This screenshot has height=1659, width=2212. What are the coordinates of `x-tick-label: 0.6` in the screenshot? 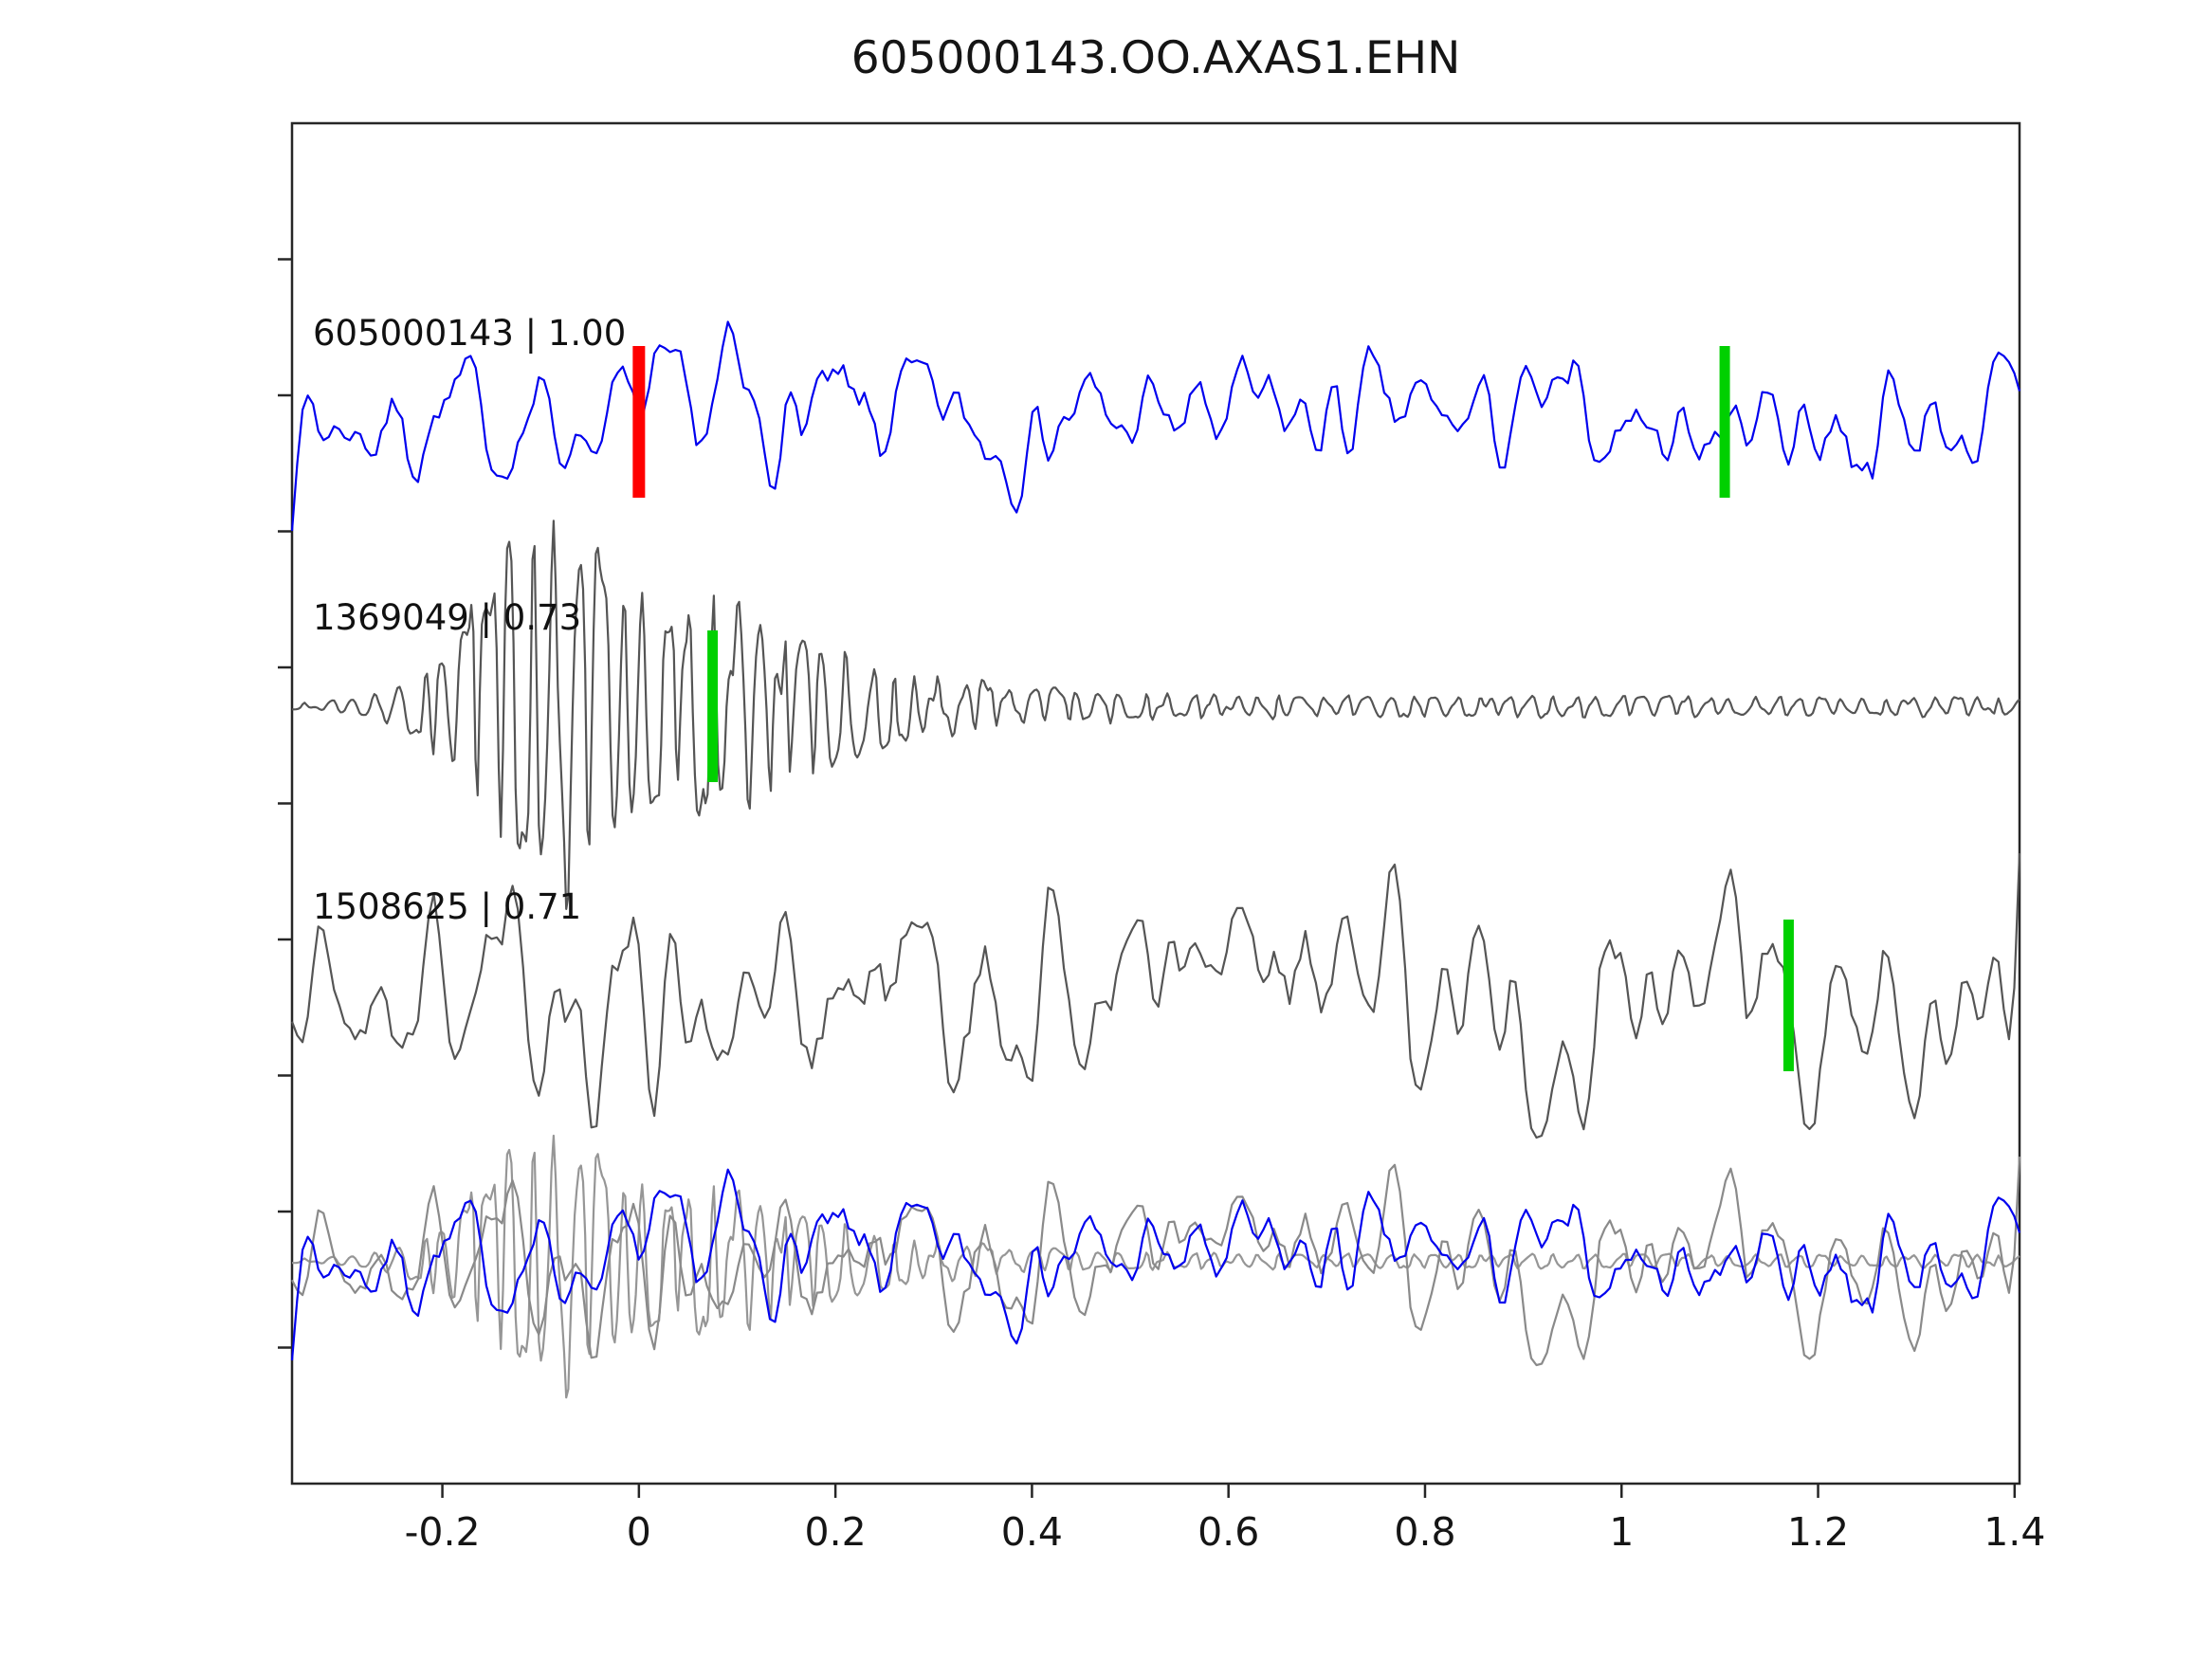 It's located at (1228, 1532).